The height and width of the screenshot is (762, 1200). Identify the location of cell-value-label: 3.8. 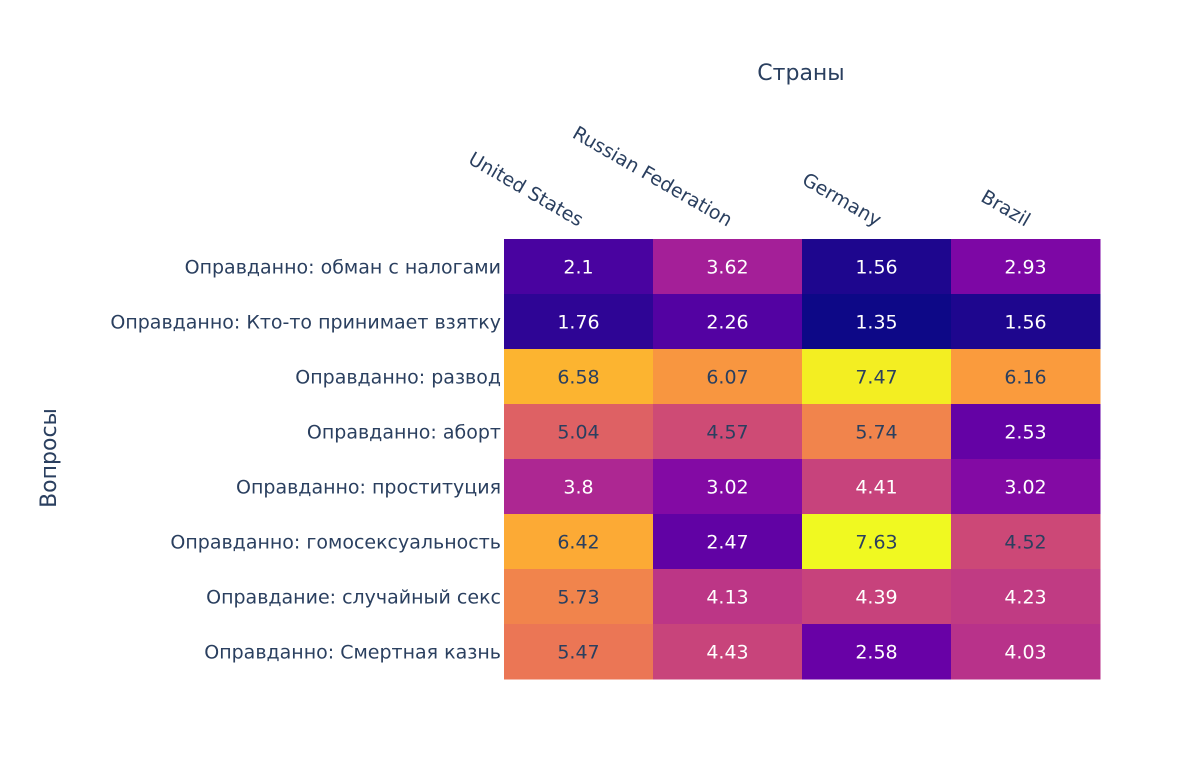
(578, 488).